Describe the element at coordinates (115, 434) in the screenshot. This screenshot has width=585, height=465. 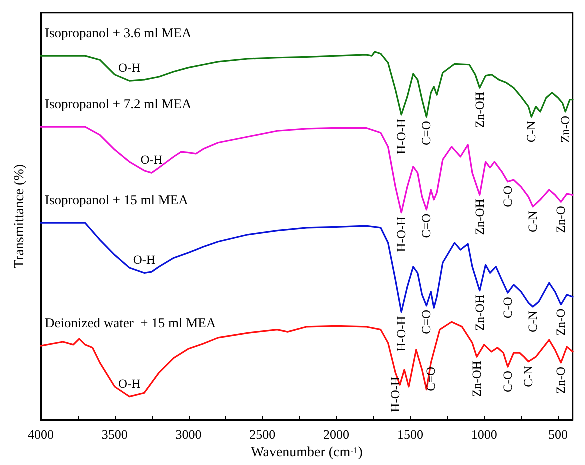
I see `x-tick-label: 3500` at that location.